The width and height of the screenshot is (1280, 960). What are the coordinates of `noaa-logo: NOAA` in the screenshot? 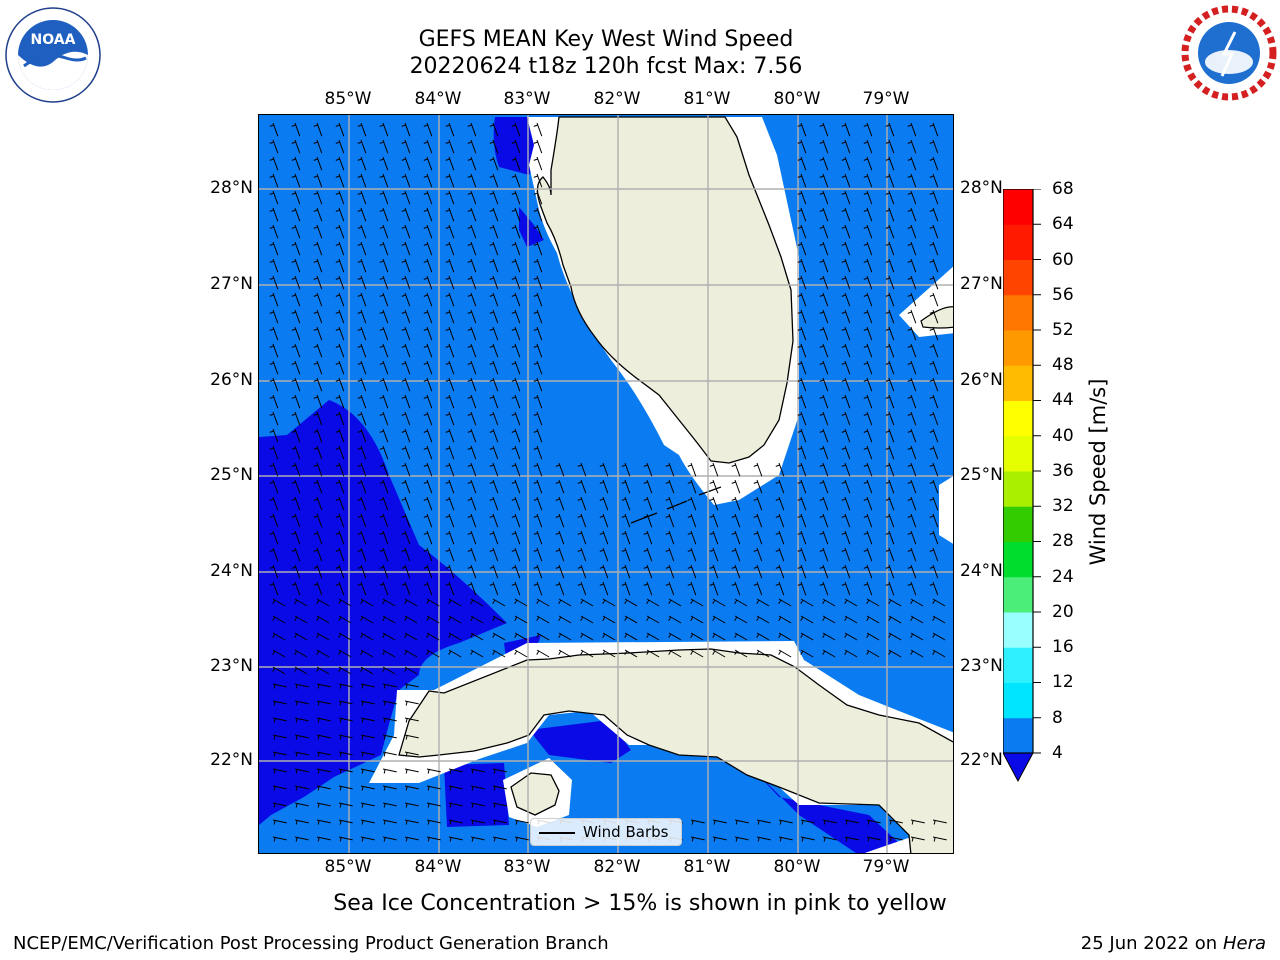 It's located at (53, 55).